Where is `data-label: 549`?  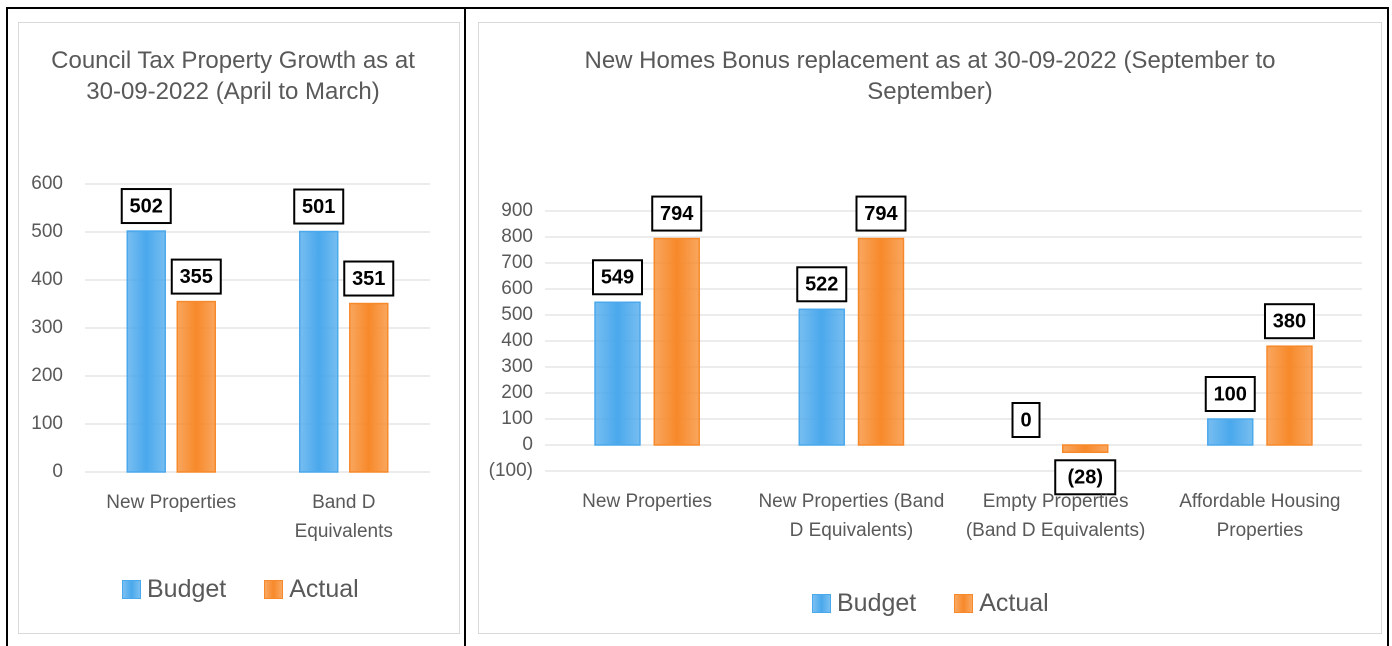 data-label: 549 is located at coordinates (617, 278).